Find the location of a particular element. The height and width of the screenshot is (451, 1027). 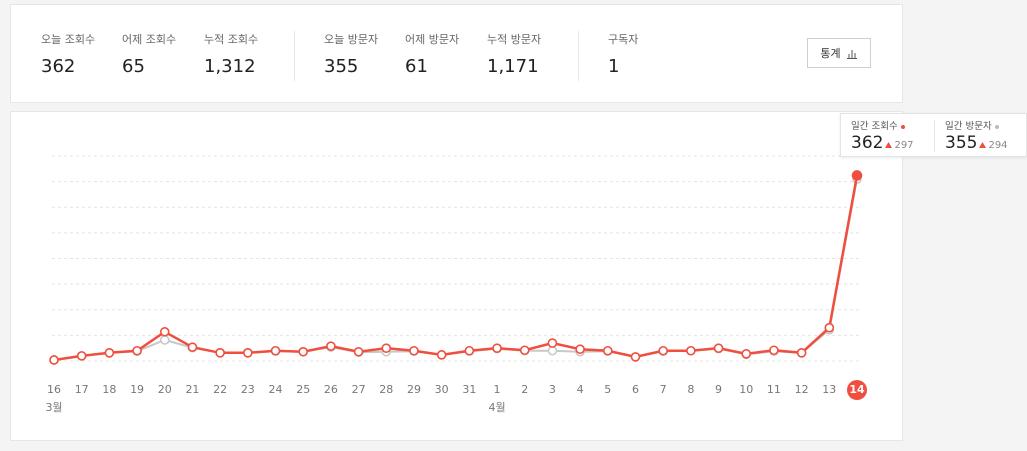

tooltip-column: 일간 조회수 362 297 is located at coordinates (882, 135).